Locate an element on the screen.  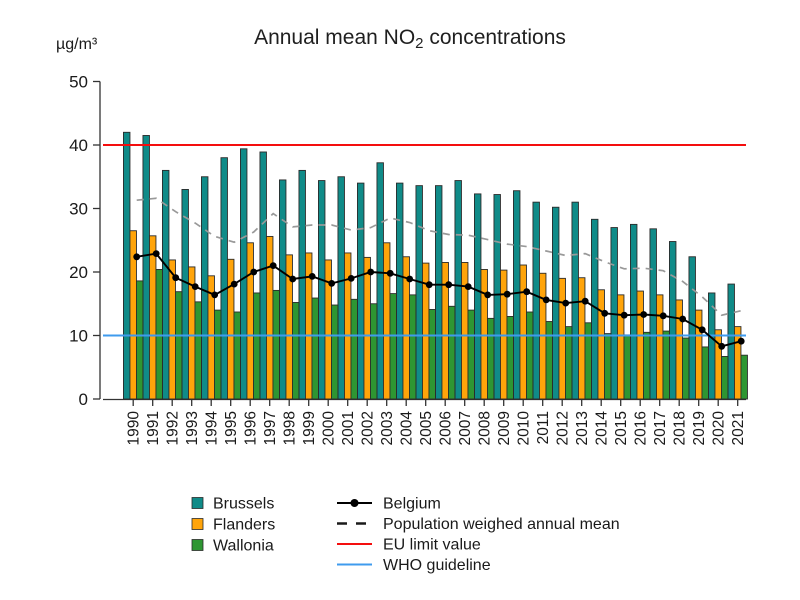
point-belgium-2021 is located at coordinates (741, 341).